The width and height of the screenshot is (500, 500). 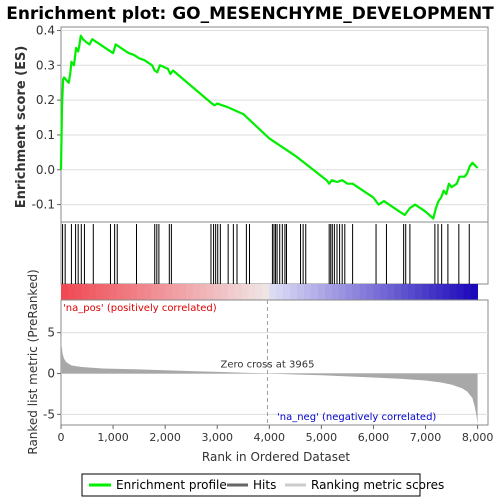 I want to click on rank-x-tick-label: 5,000, so click(x=322, y=437).